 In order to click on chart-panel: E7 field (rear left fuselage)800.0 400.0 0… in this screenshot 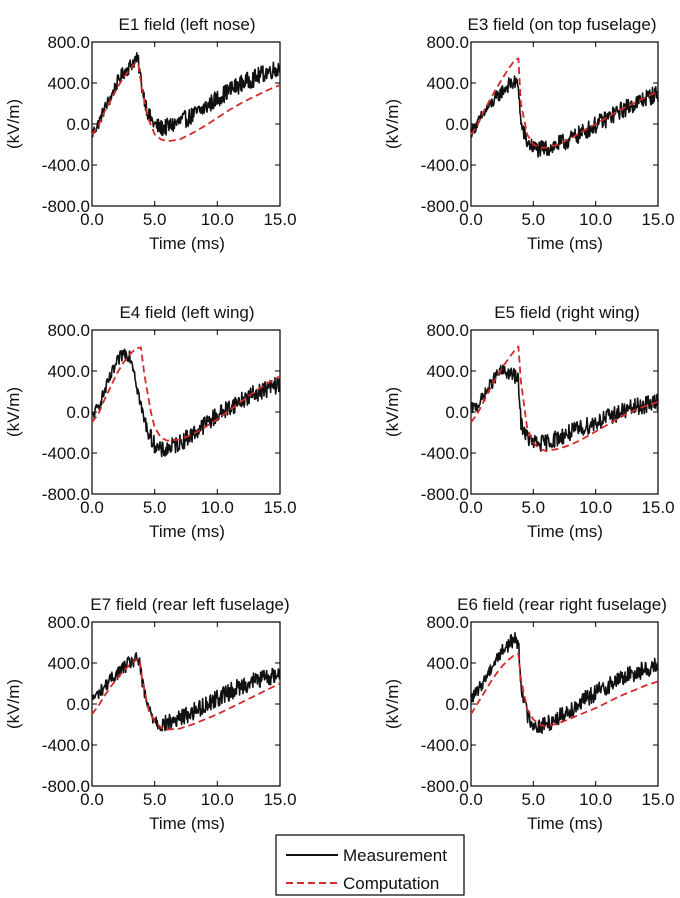, I will do `click(150, 714)`.